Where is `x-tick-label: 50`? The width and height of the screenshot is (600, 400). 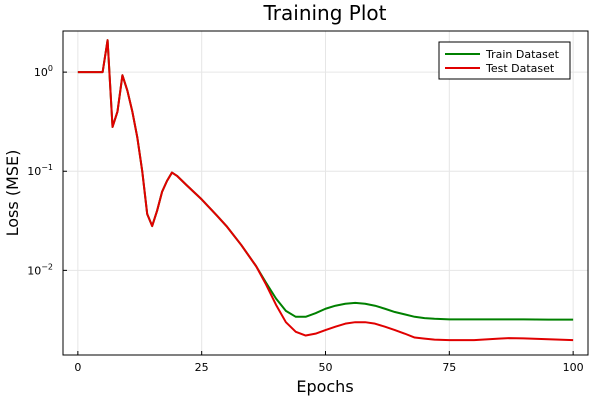
x-tick-label: 50 is located at coordinates (326, 367).